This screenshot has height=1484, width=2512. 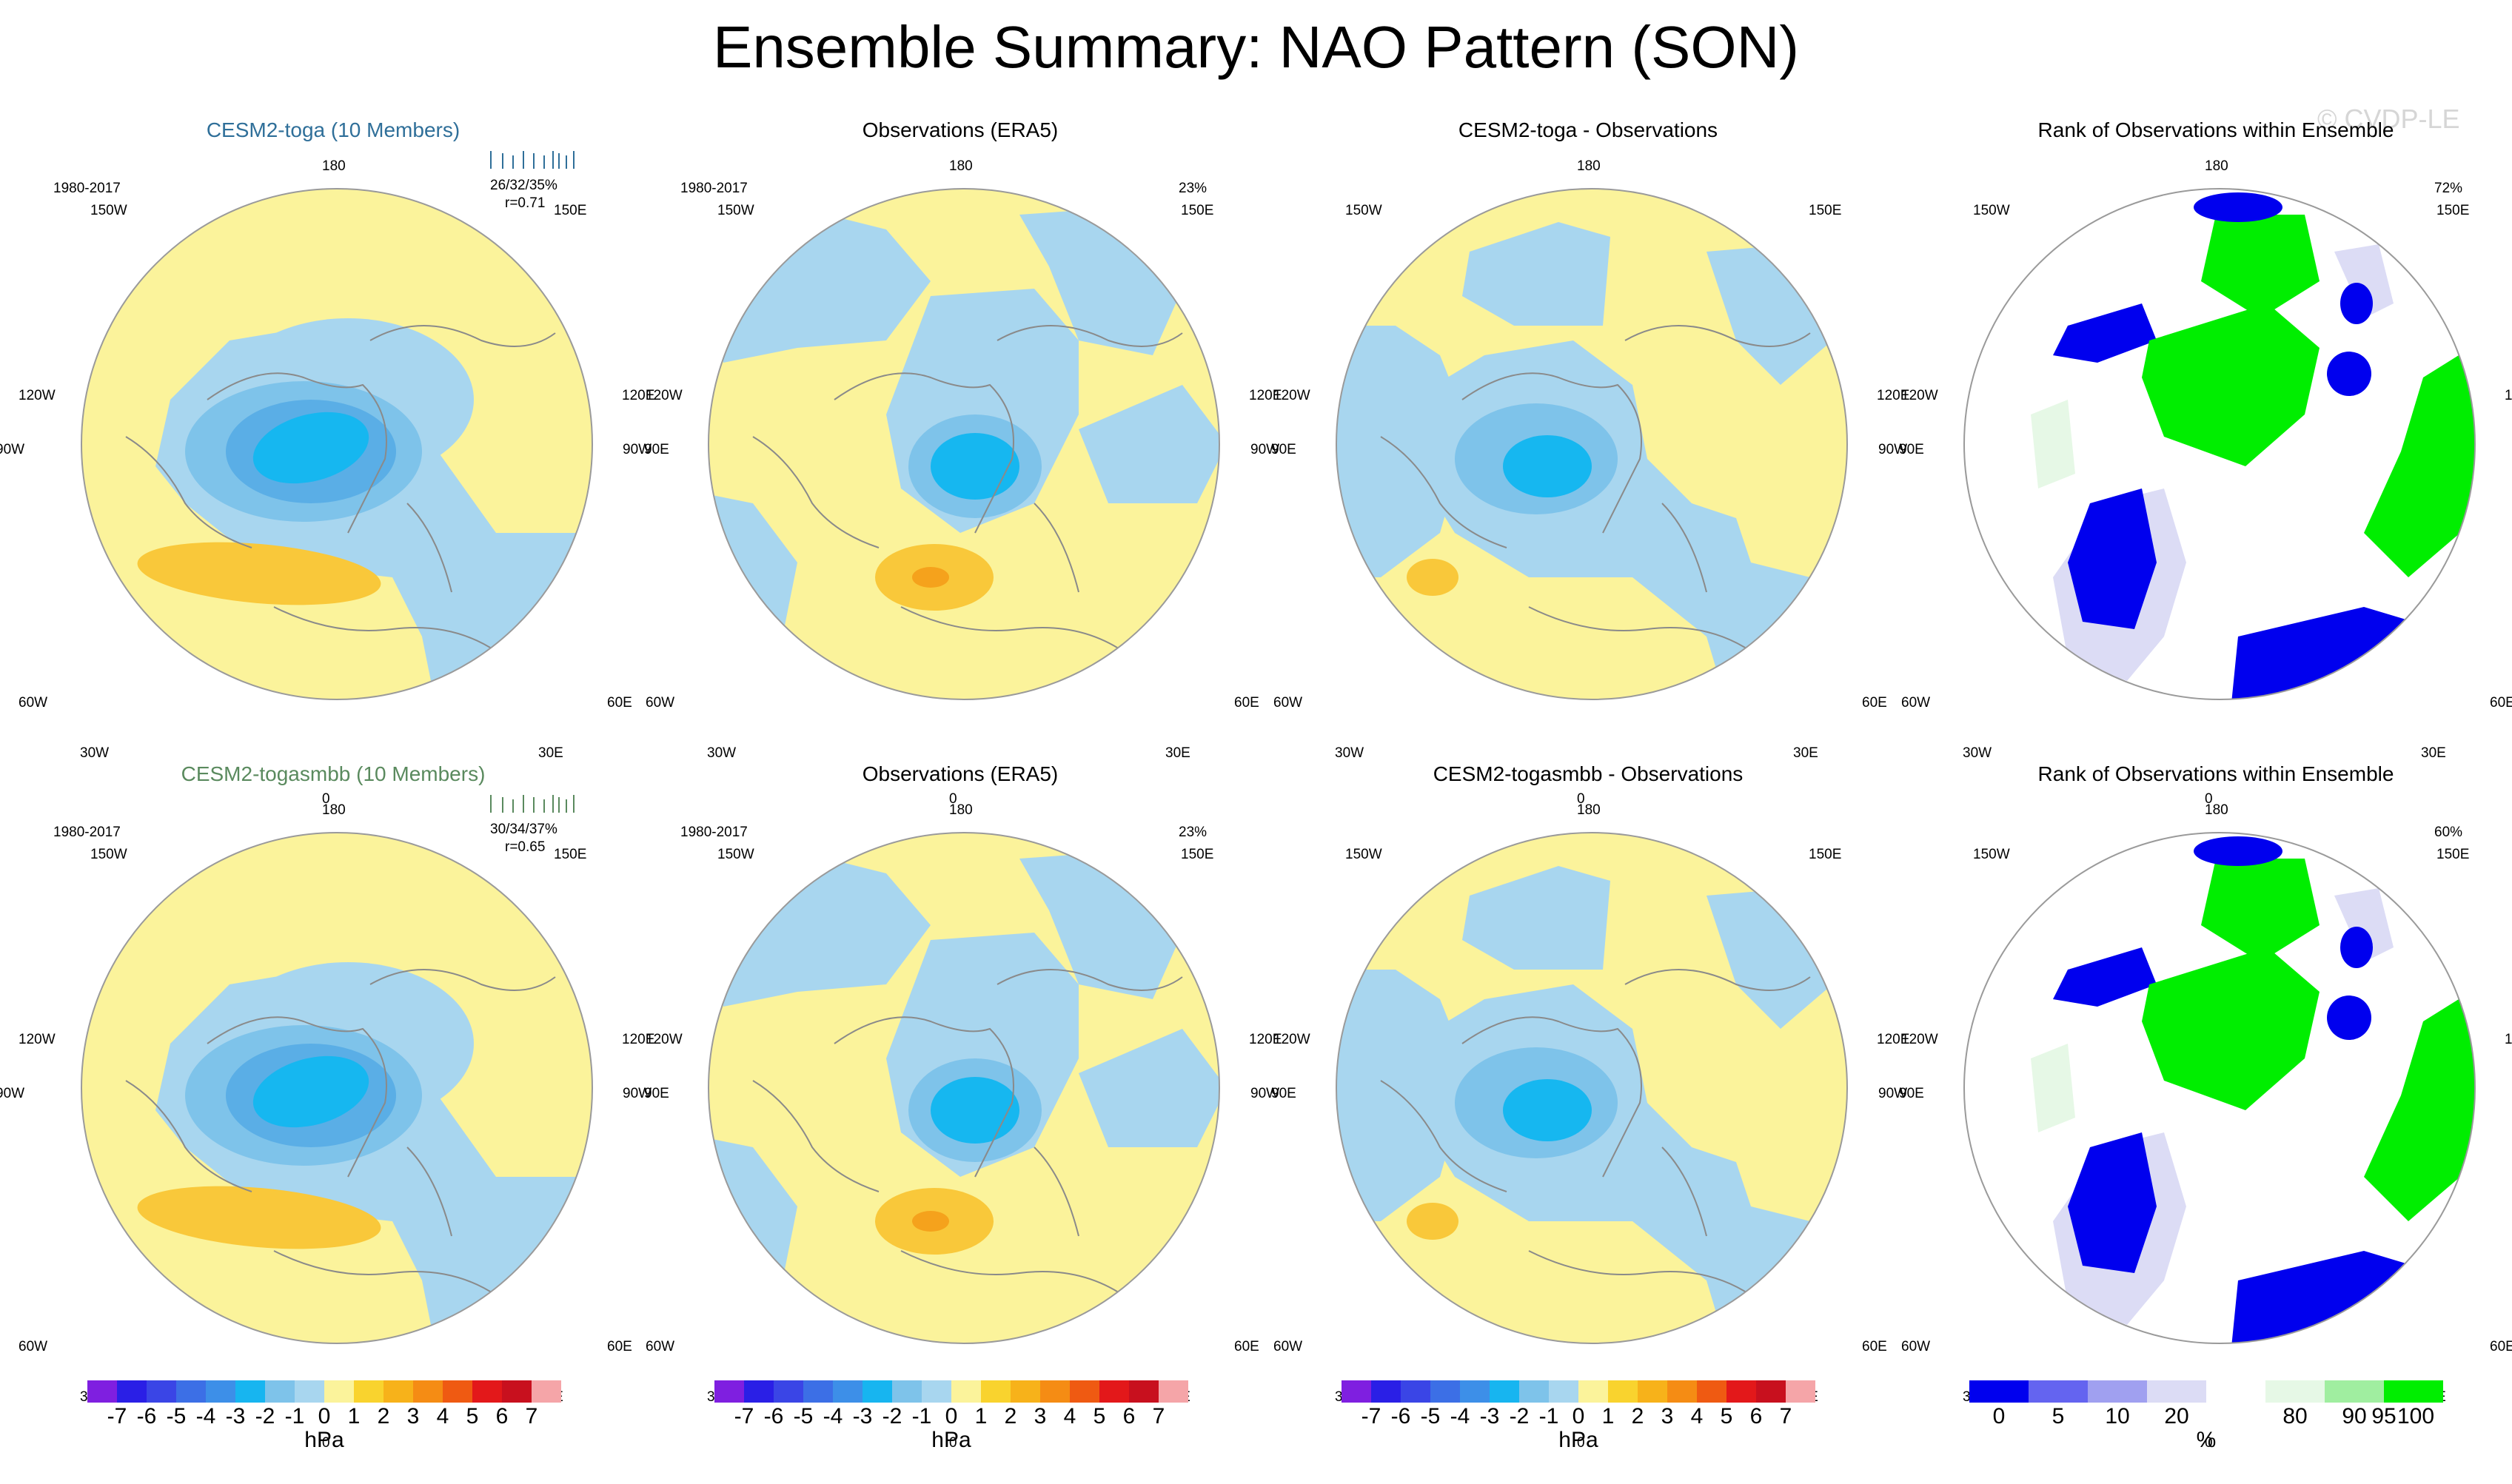 What do you see at coordinates (2215, 129) in the screenshot?
I see `panel-title: Rank of Observations within Ensemble` at bounding box center [2215, 129].